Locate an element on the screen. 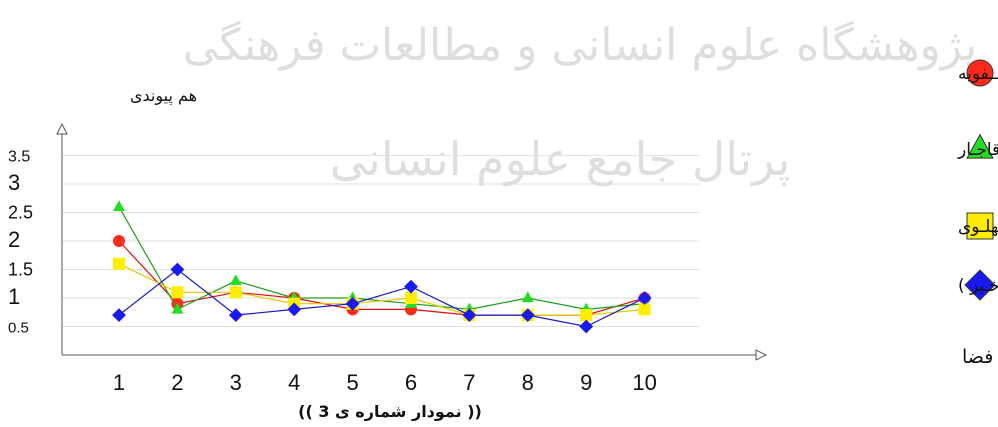 Image resolution: width=998 pixels, height=427 pixels. x-tick-label: 9 is located at coordinates (586, 382).